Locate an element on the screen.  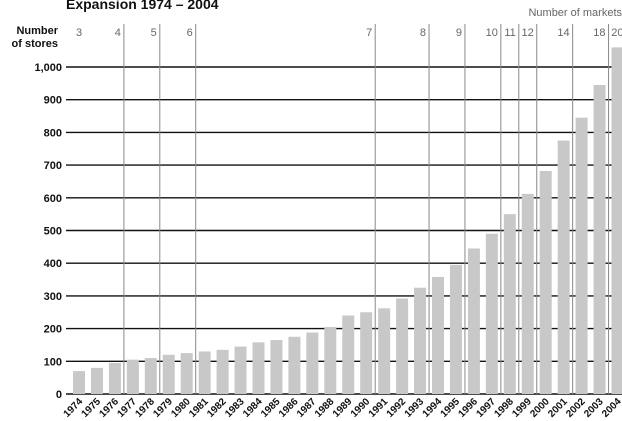
x-tick-label: 1979 is located at coordinates (163, 408).